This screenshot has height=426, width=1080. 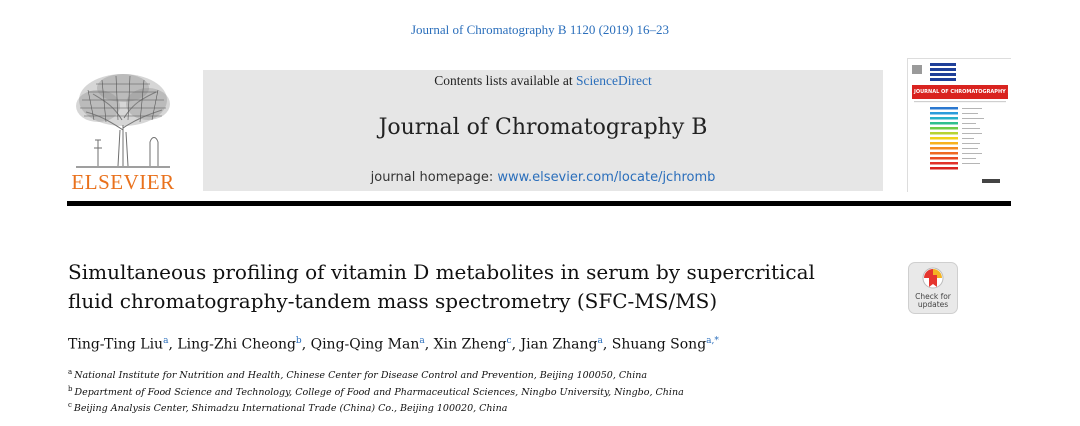 What do you see at coordinates (70, 405) in the screenshot?
I see `affiliation-label: c` at bounding box center [70, 405].